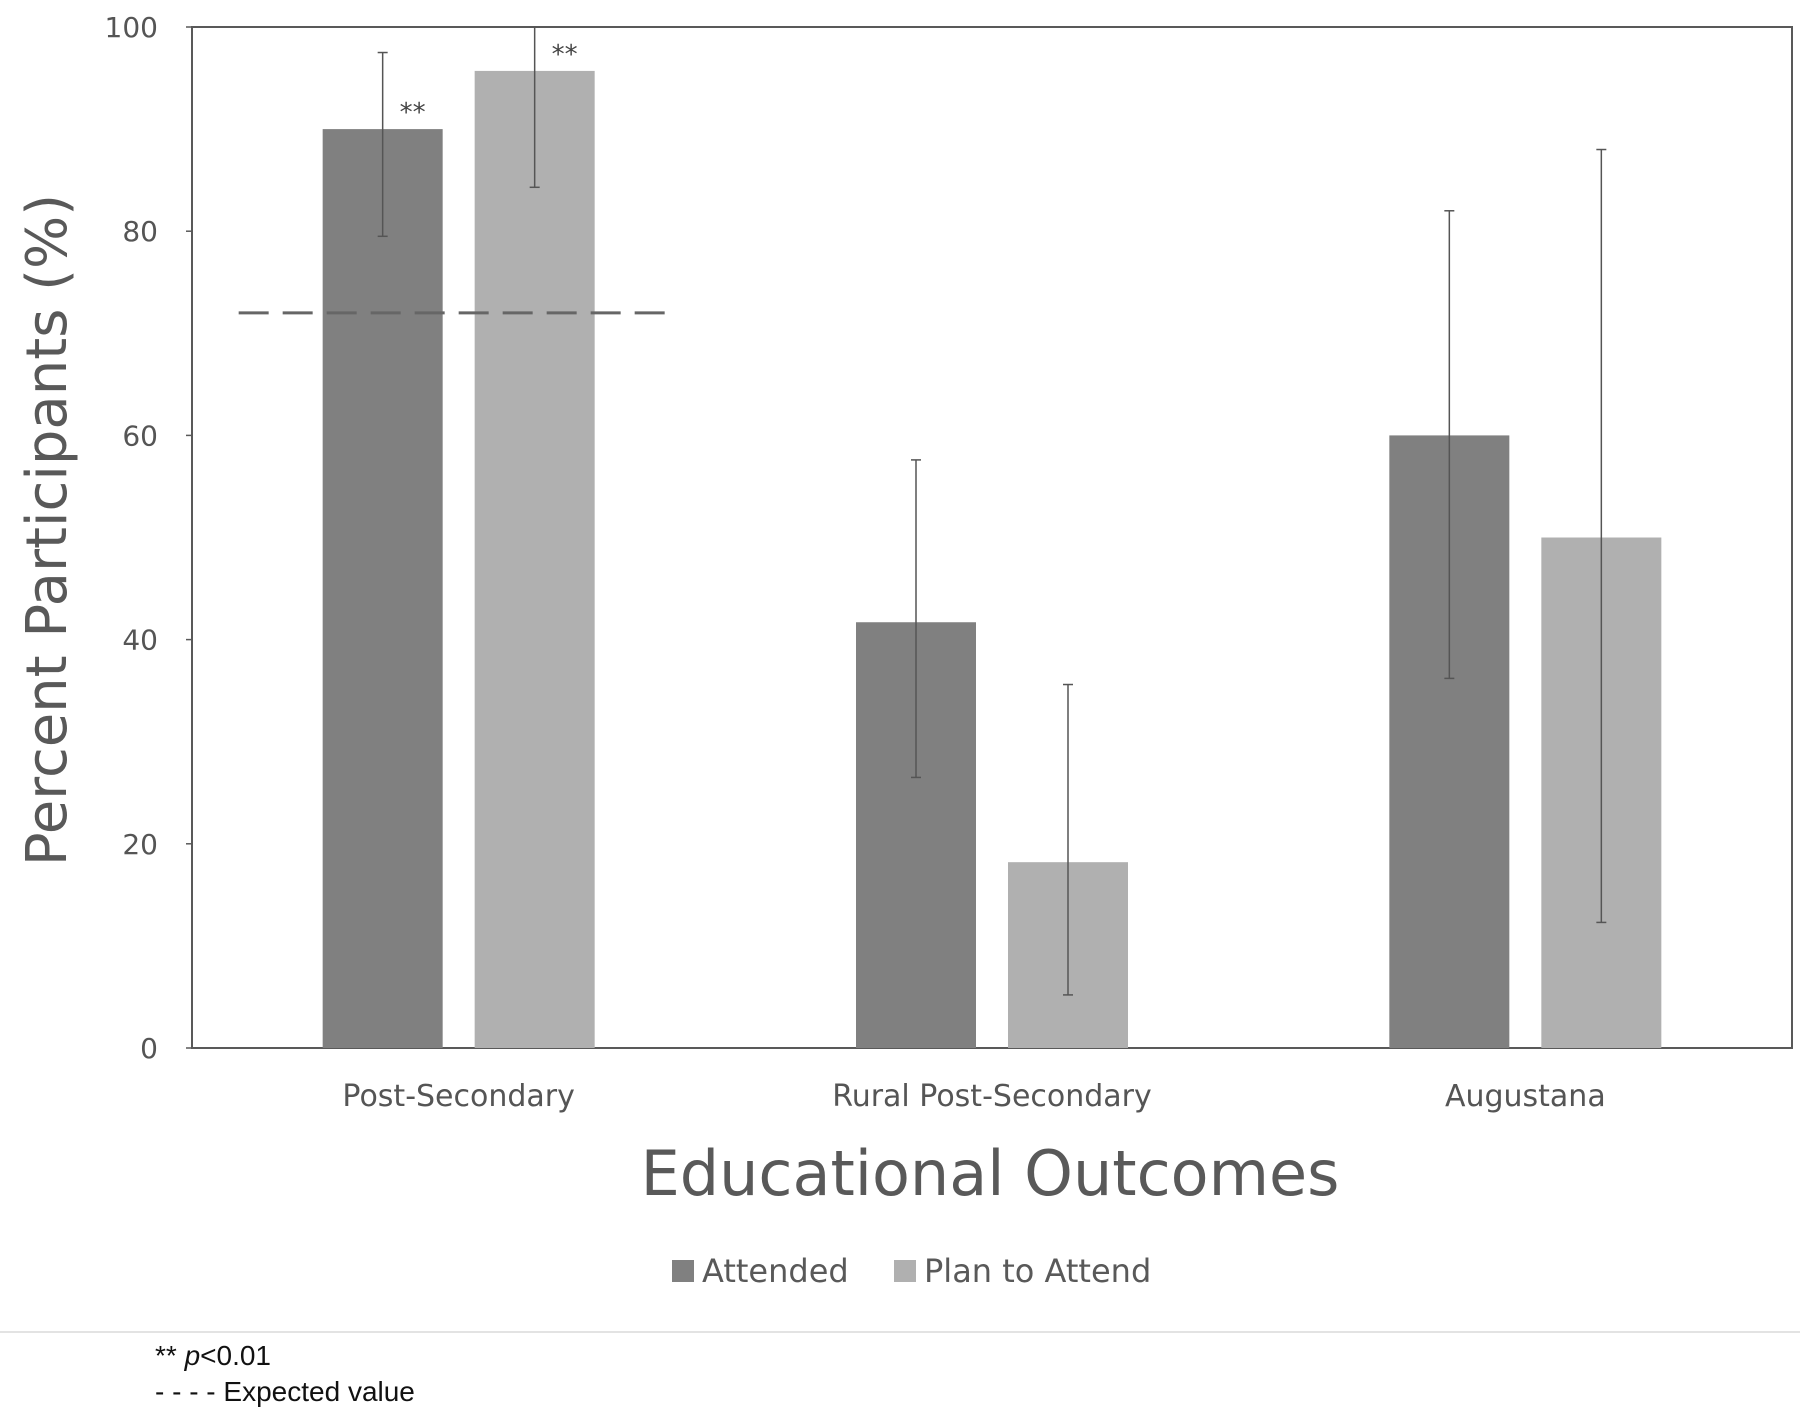 The image size is (1800, 1419). Describe the element at coordinates (47, 530) in the screenshot. I see `y-axis-title: Percent Participants (%)` at that location.